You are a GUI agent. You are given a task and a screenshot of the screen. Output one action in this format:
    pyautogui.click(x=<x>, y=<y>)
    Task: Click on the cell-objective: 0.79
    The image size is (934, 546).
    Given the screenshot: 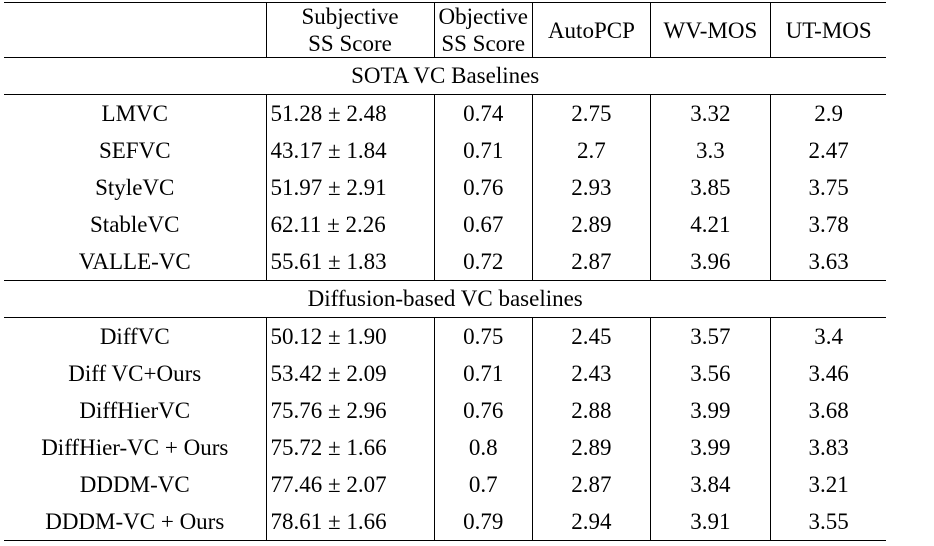 What is the action you would take?
    pyautogui.click(x=483, y=522)
    